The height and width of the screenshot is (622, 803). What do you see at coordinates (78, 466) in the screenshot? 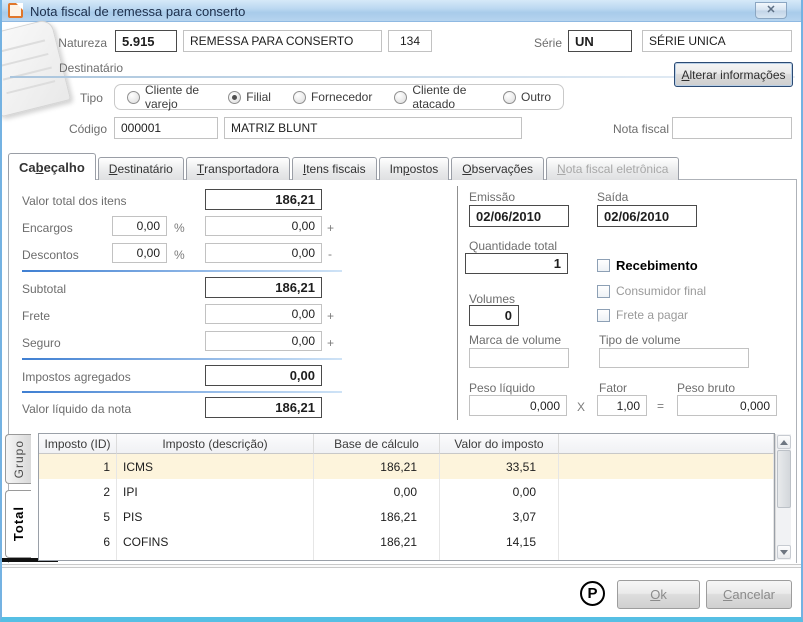
I see `table-cell: 1` at bounding box center [78, 466].